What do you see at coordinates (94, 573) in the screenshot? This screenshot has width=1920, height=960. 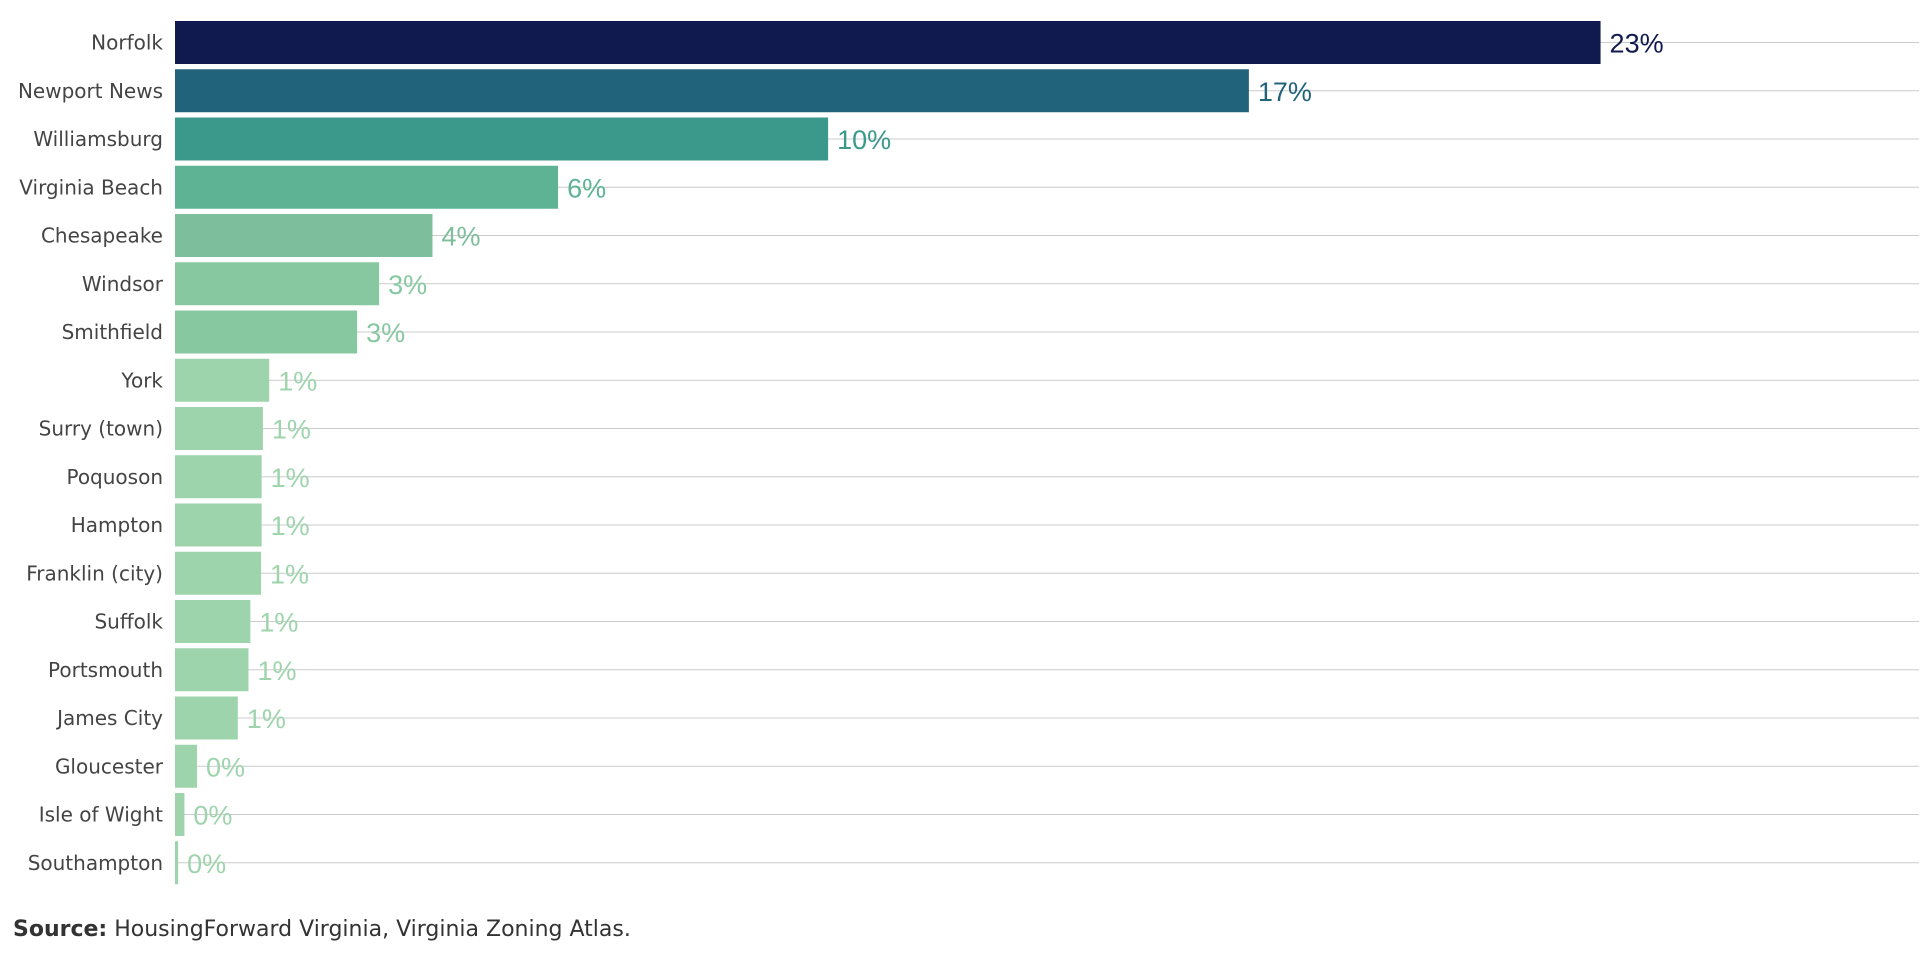 I see `category-label-franklin-city: Franklin (city)` at bounding box center [94, 573].